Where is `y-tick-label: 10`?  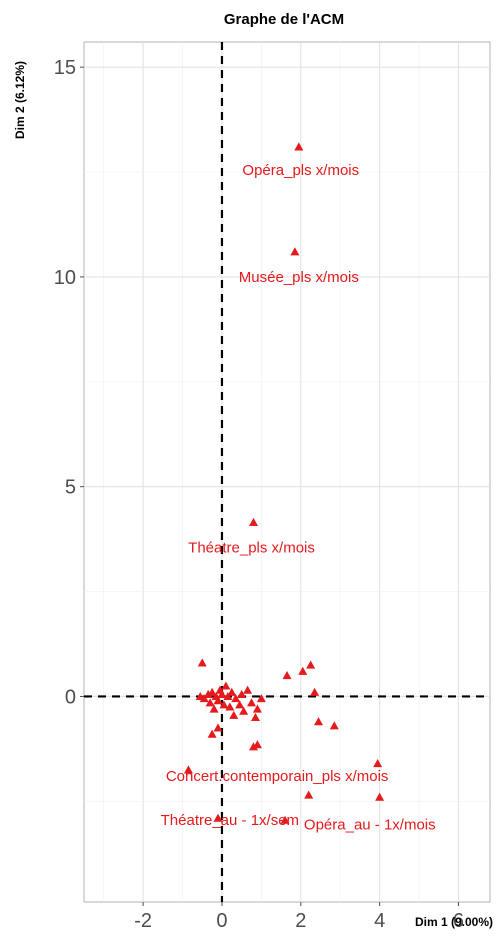
y-tick-label: 10 is located at coordinates (65, 278).